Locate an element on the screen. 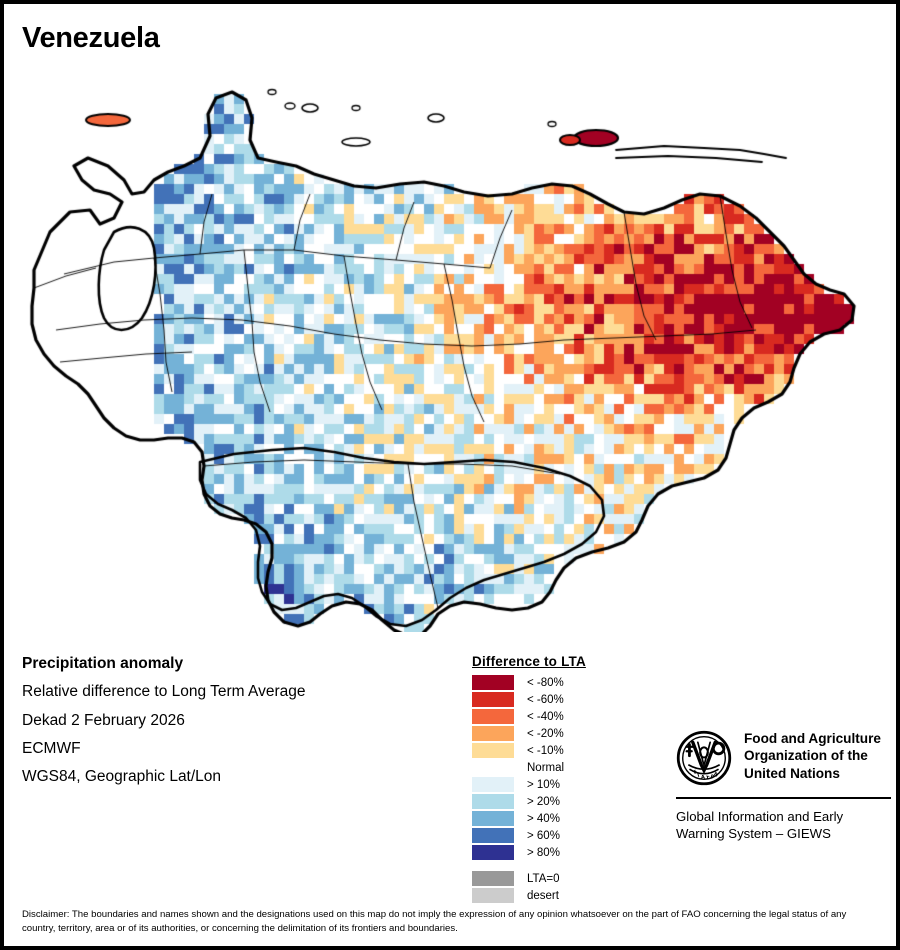 The height and width of the screenshot is (950, 900). legend-entry-label: Normal is located at coordinates (546, 767).